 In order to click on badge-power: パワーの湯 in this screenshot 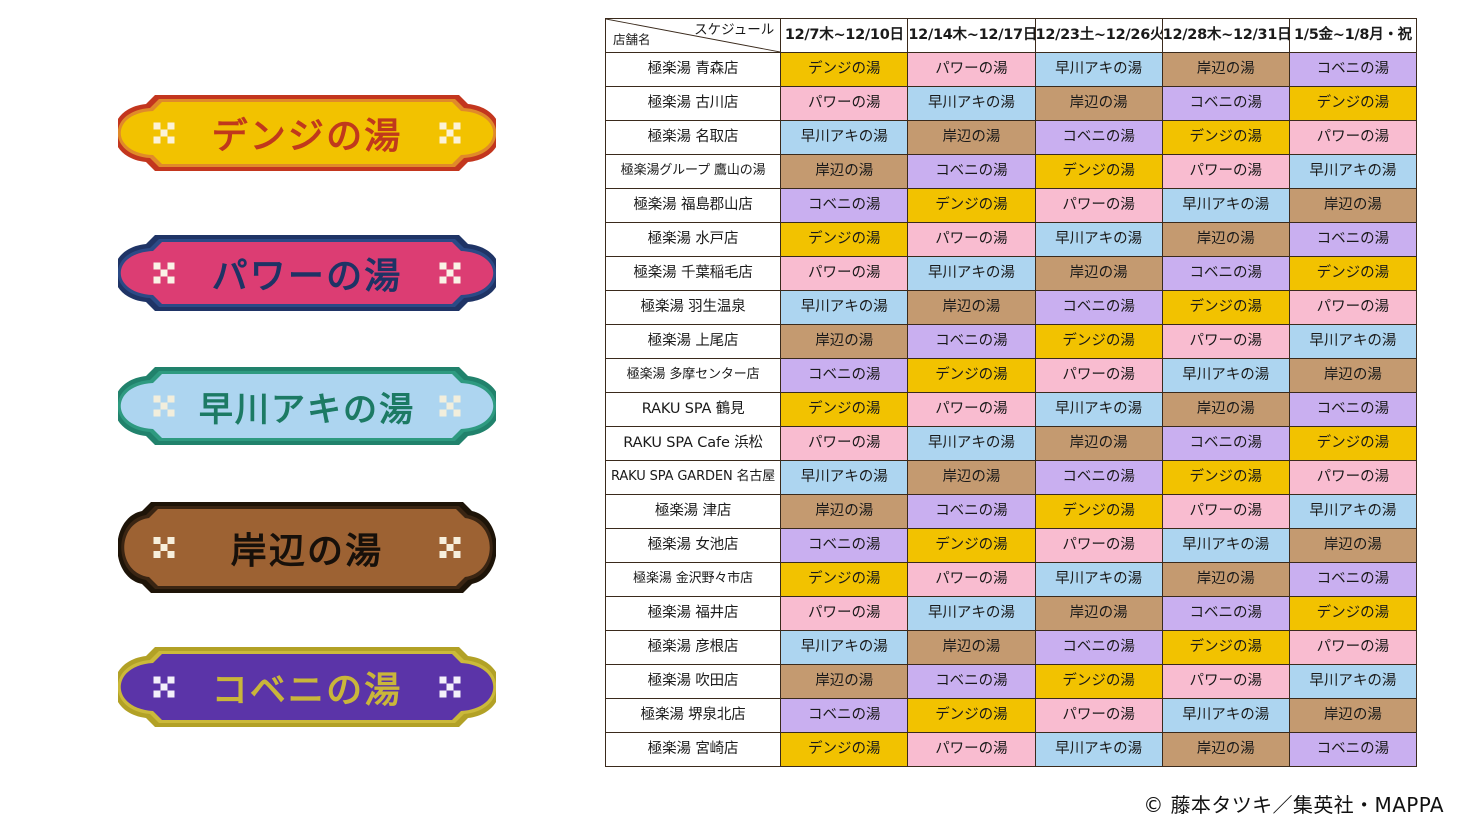, I will do `click(307, 273)`.